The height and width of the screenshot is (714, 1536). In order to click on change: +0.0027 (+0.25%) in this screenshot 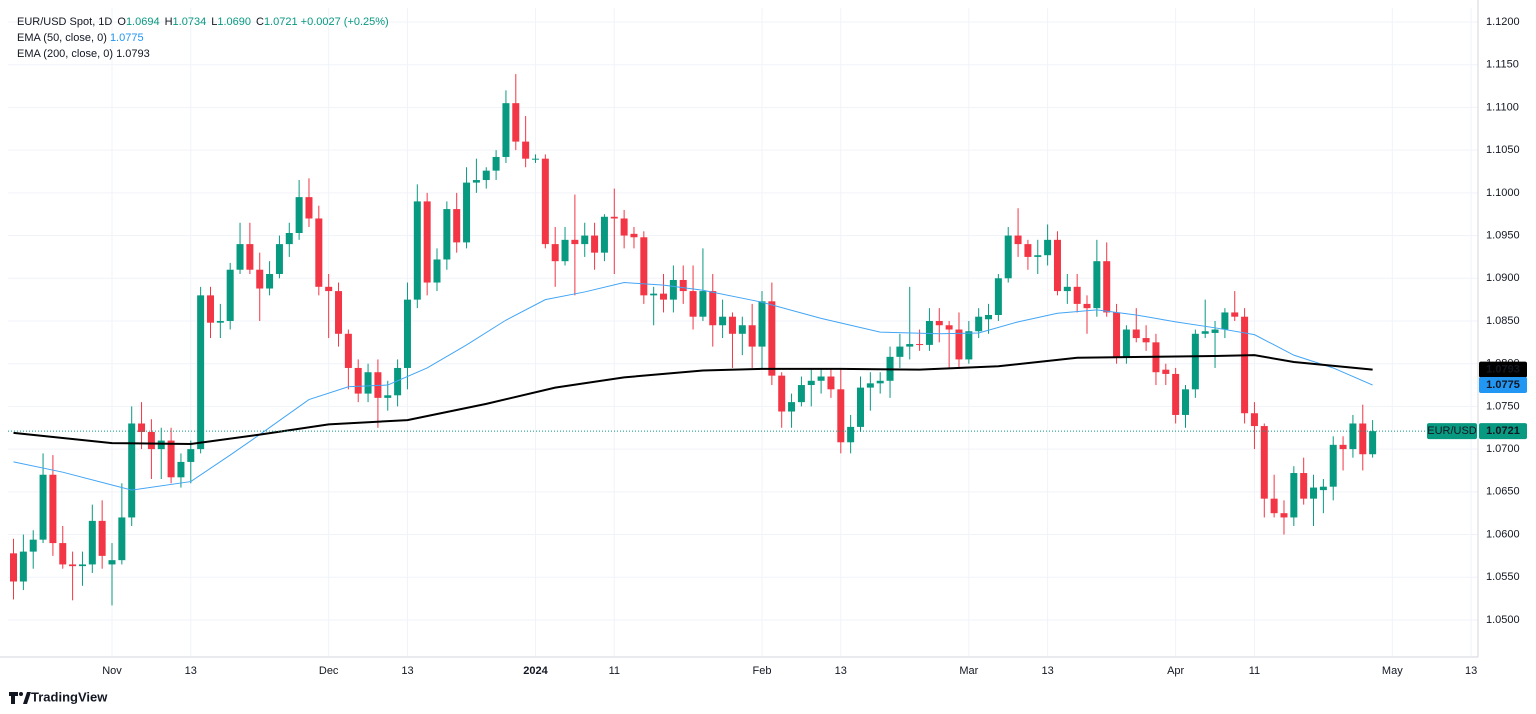, I will do `click(344, 22)`.